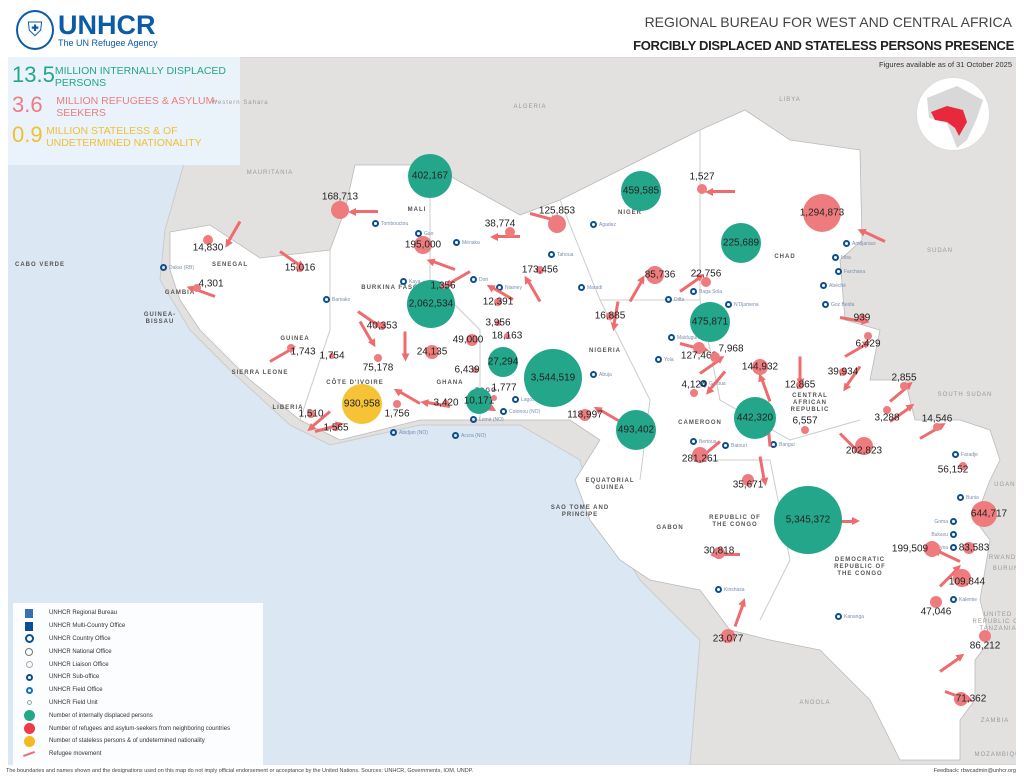 The image size is (1024, 783). I want to click on refugee-circle: 6,439, so click(466, 370).